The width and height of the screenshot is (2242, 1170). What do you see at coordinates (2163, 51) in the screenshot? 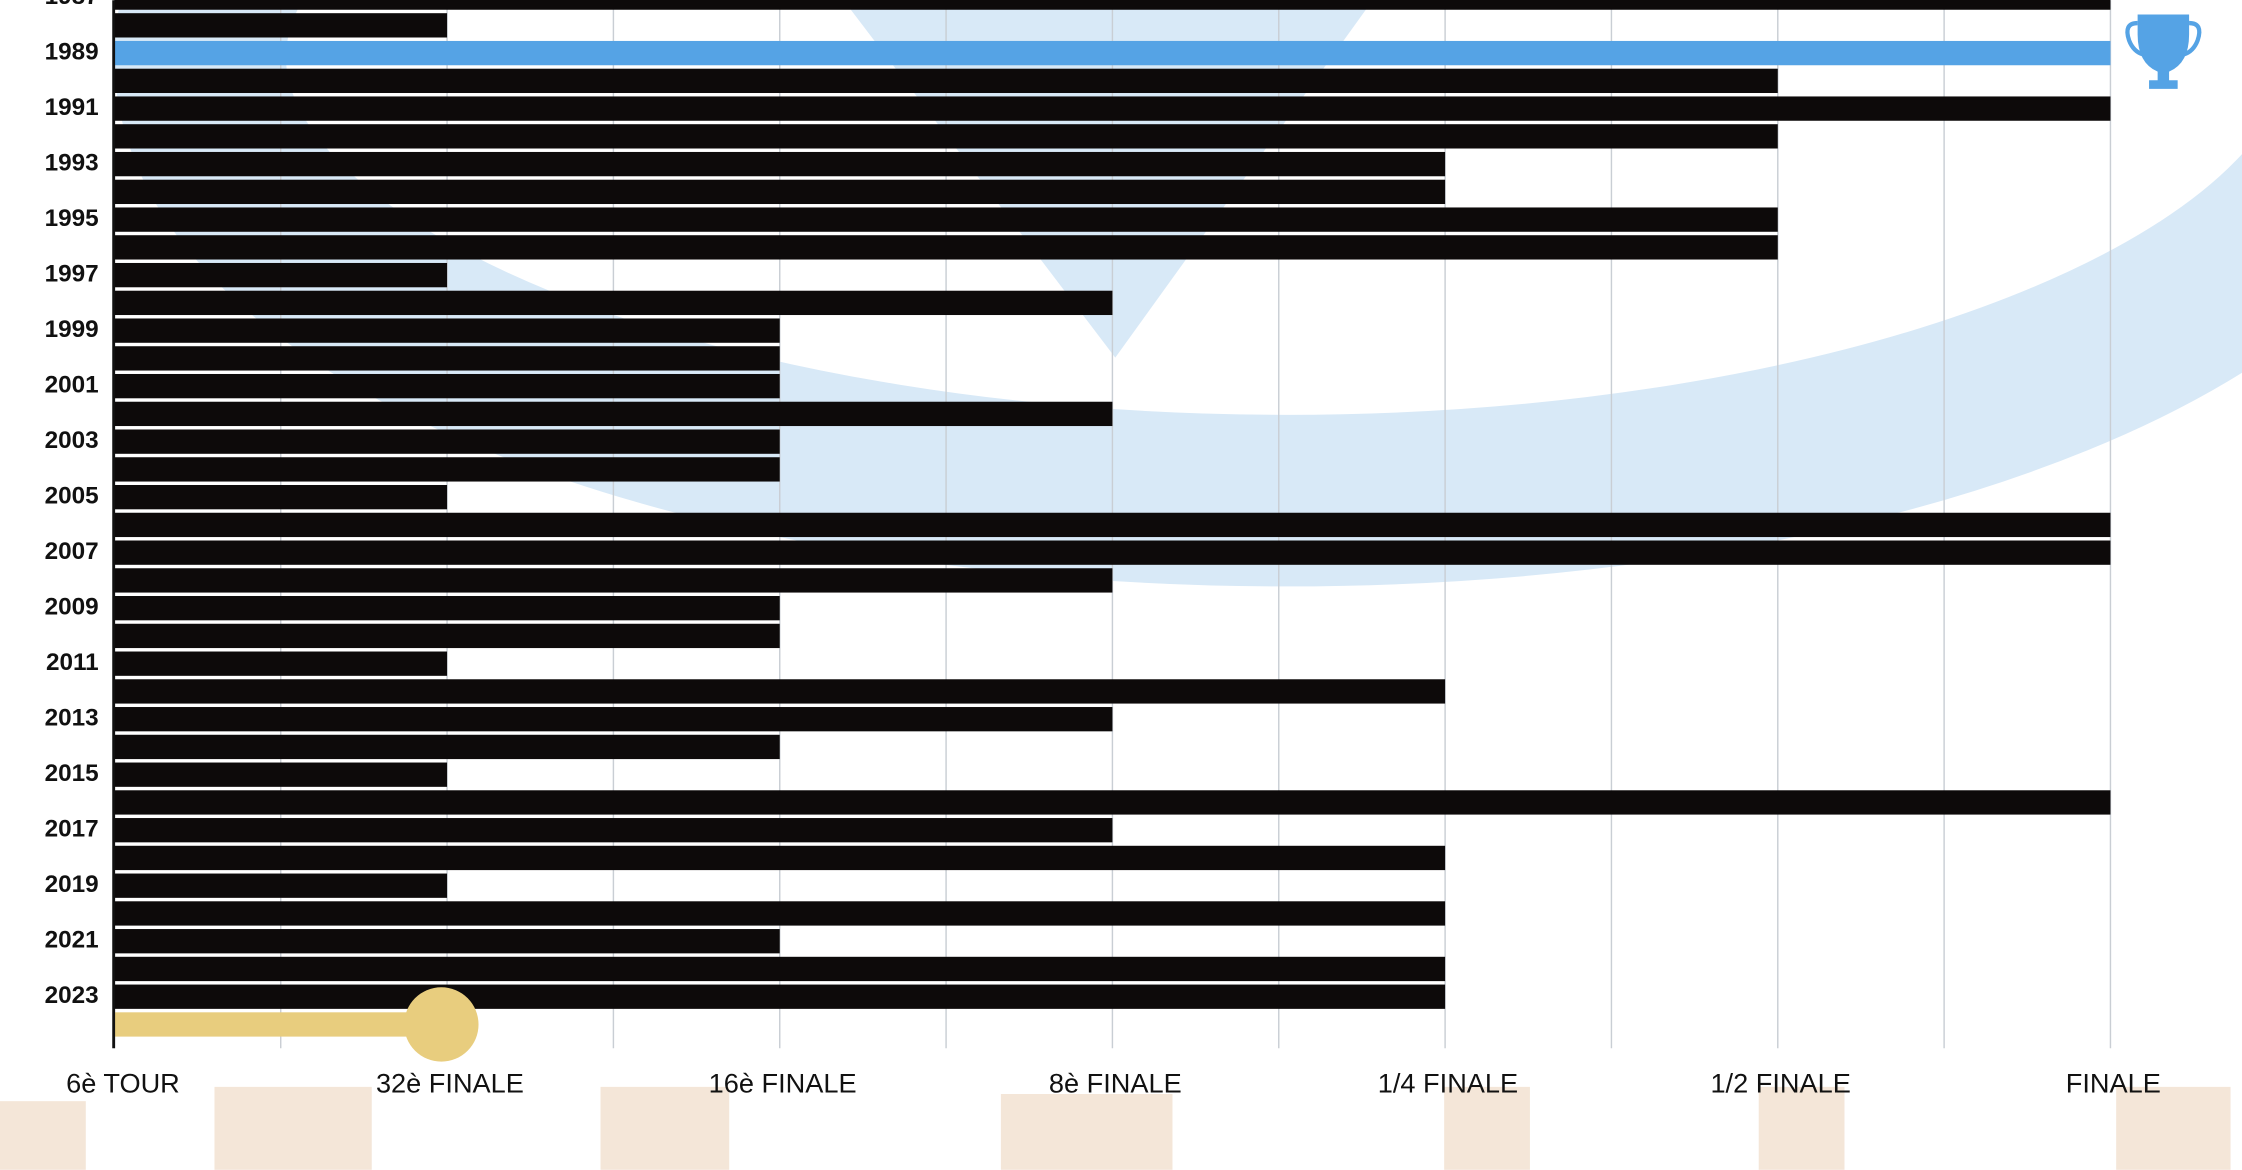
I see `trophy-icon` at bounding box center [2163, 51].